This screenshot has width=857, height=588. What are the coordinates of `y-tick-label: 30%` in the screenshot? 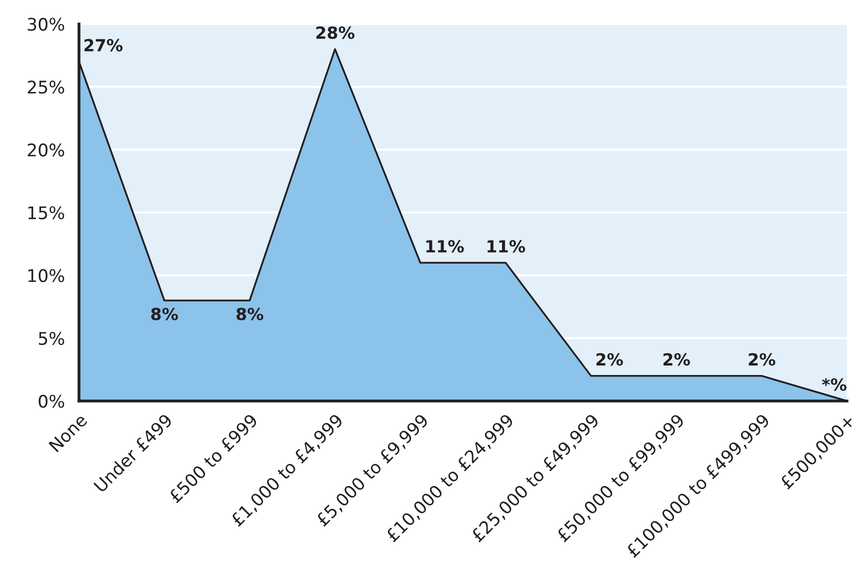 It's located at (46, 24).